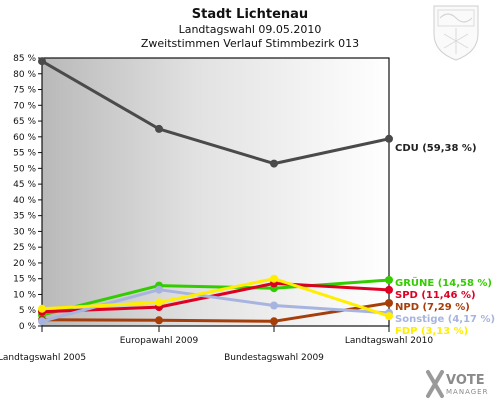 The height and width of the screenshot is (400, 500). I want to click on y-tick-label: 0 %, so click(28, 327).